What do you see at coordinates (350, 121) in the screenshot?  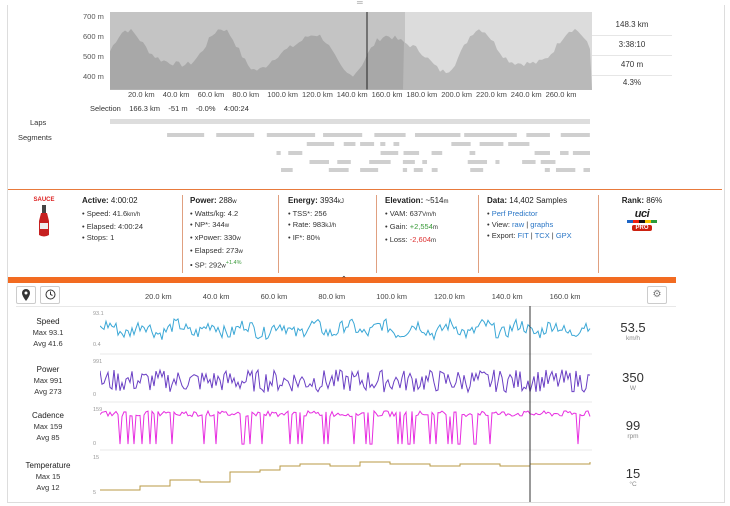 I see `laps-bar` at bounding box center [350, 121].